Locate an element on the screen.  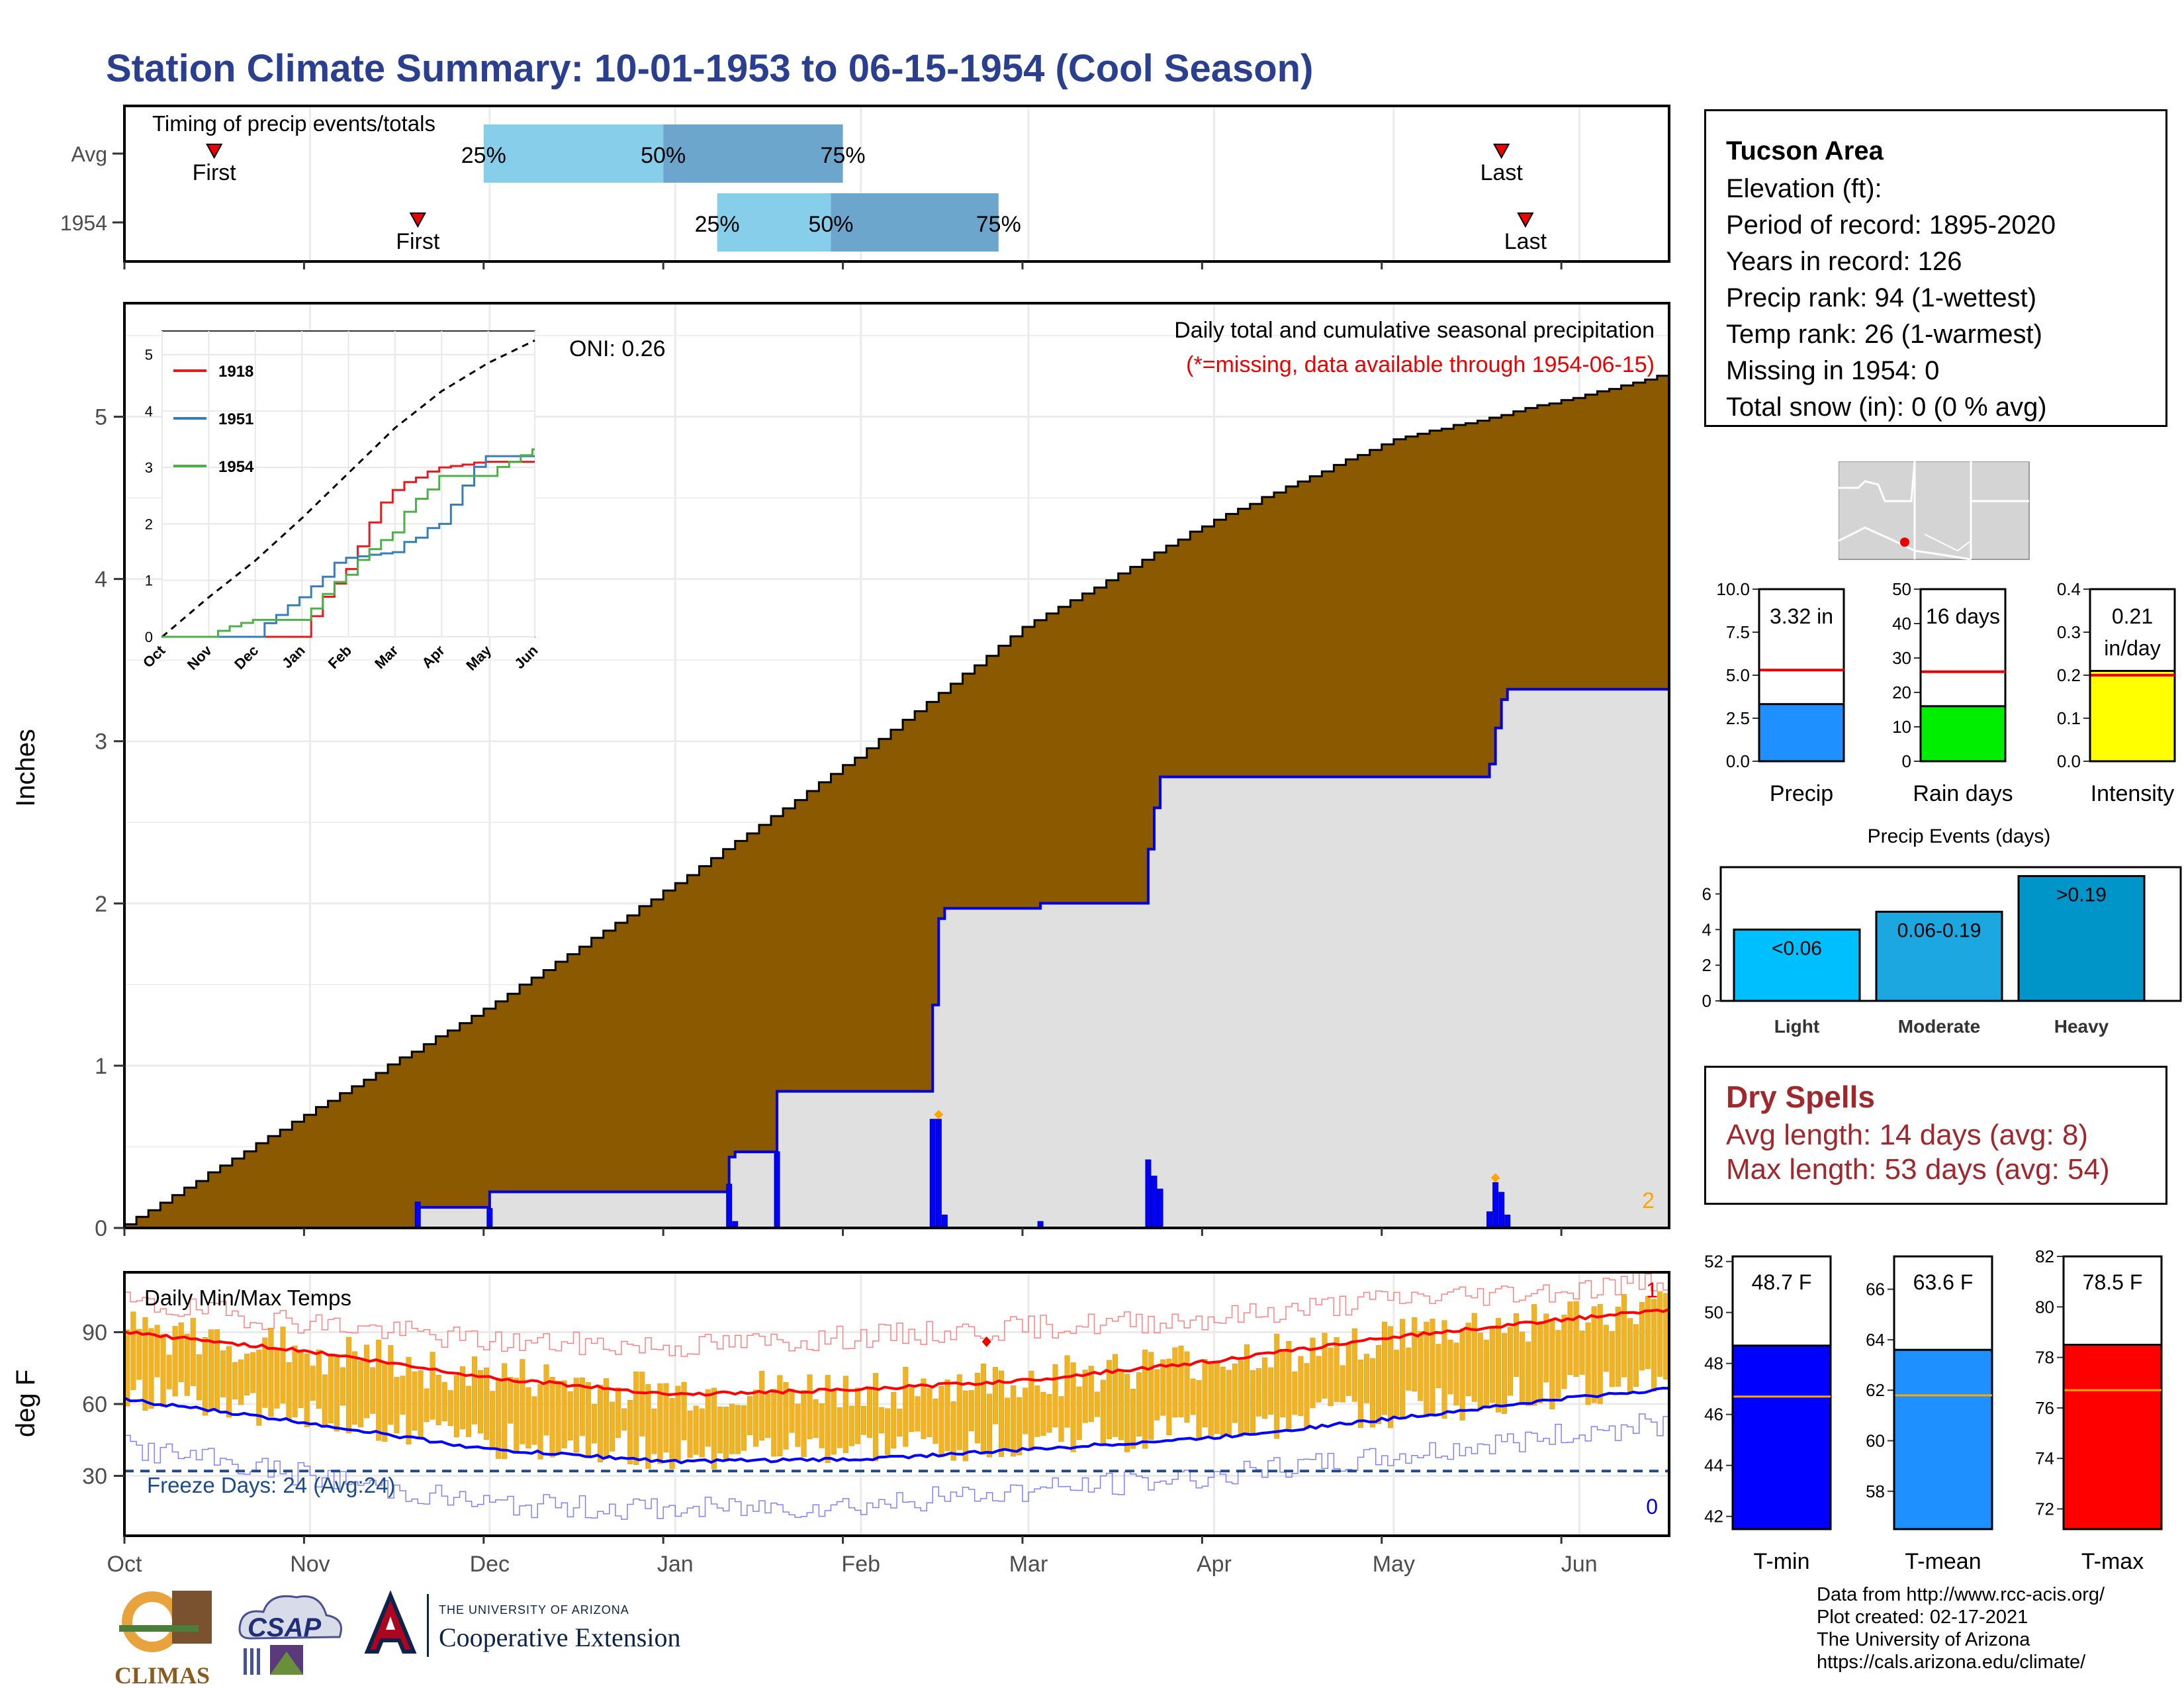
precip-y-tick: 0 is located at coordinates (101, 1227).